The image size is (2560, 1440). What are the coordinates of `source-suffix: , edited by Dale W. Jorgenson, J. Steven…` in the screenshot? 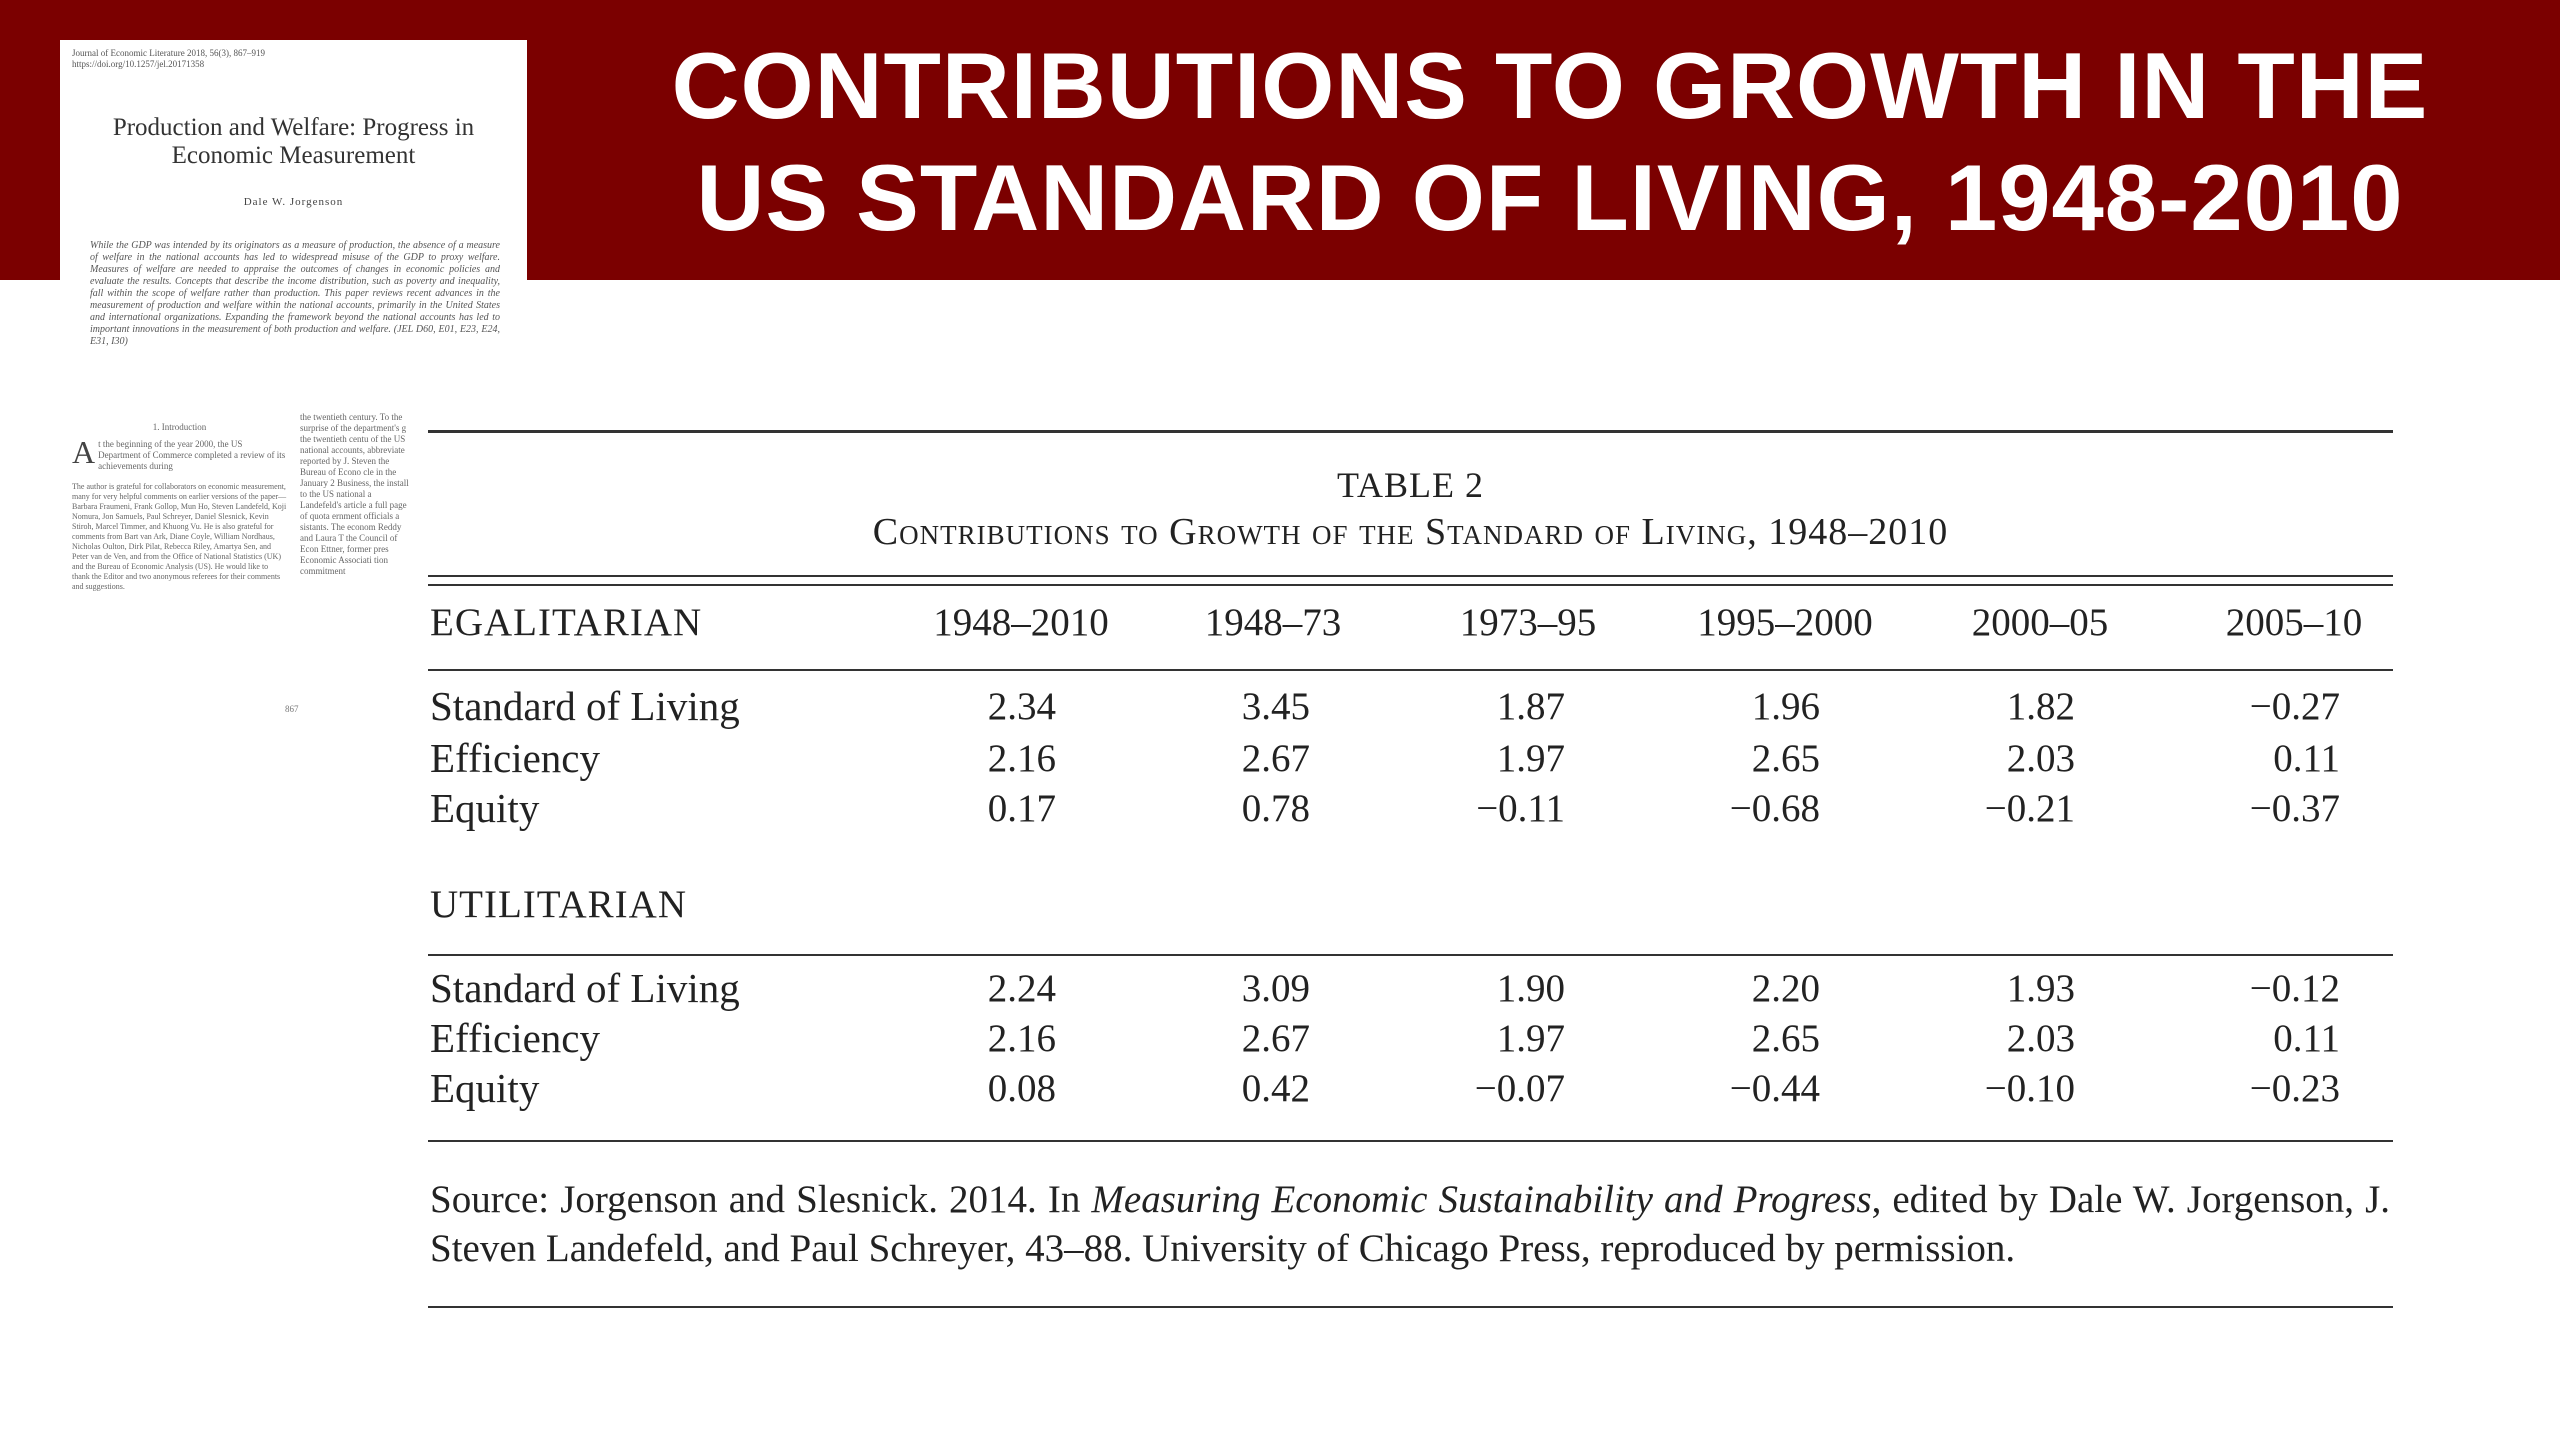 It's located at (1410, 1224).